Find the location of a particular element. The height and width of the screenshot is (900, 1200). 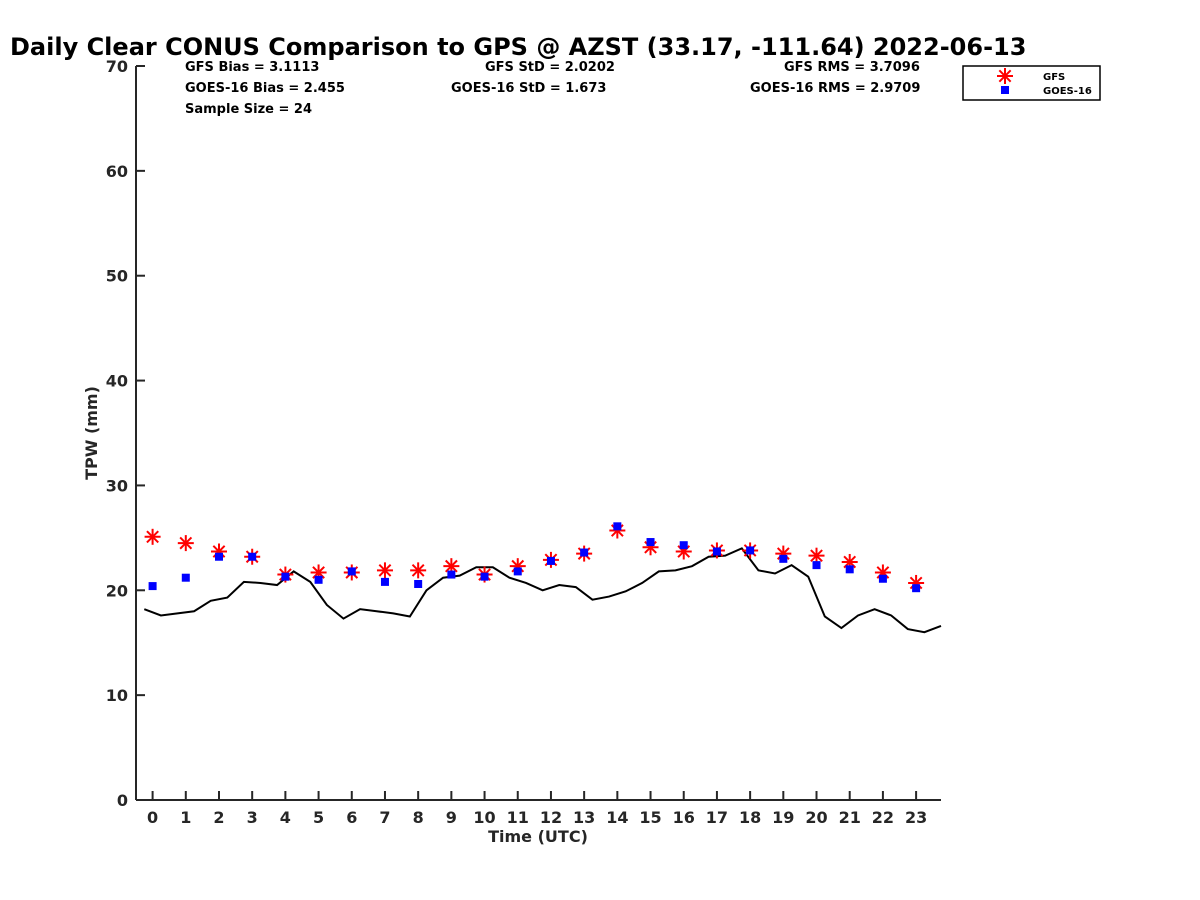

x-tick-label: 23 is located at coordinates (916, 817).